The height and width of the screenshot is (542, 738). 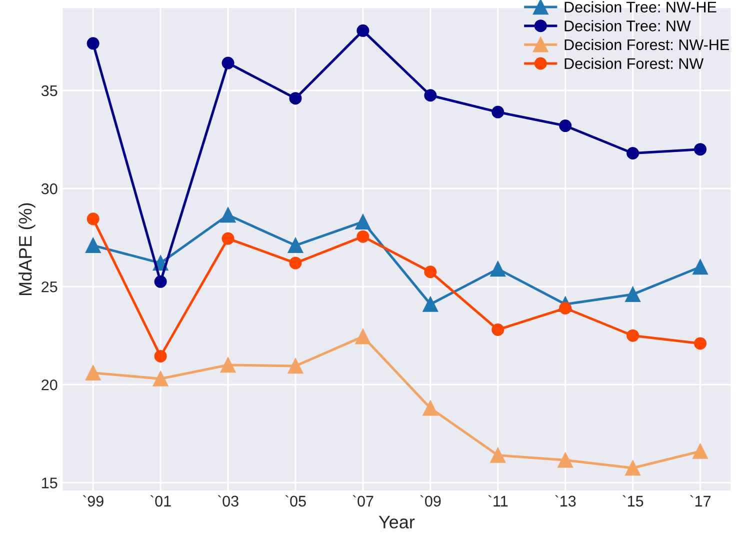 I want to click on legend-label: Decision Tree: NW-HE, so click(x=640, y=7).